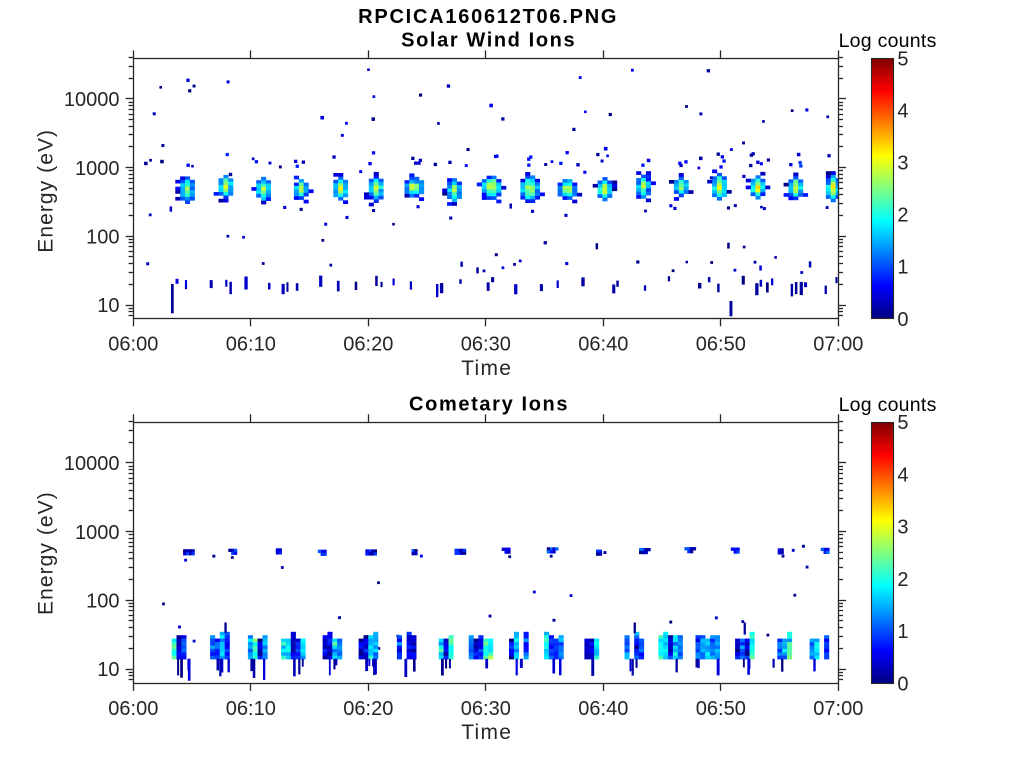 The width and height of the screenshot is (1024, 768). Describe the element at coordinates (488, 17) in the screenshot. I see `svg-text: RPCICA160612T06.PNG` at that location.